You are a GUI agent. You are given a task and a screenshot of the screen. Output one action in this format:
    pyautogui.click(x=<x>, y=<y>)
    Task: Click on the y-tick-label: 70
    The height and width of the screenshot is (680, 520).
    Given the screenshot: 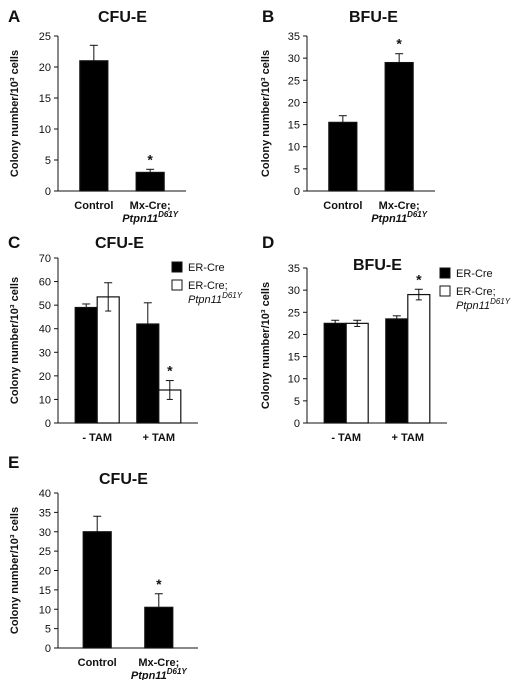 What is the action you would take?
    pyautogui.click(x=45, y=259)
    